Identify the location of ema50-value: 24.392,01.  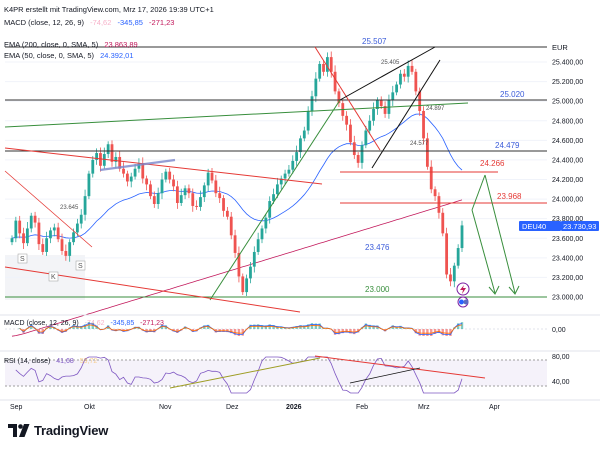
(117, 55).